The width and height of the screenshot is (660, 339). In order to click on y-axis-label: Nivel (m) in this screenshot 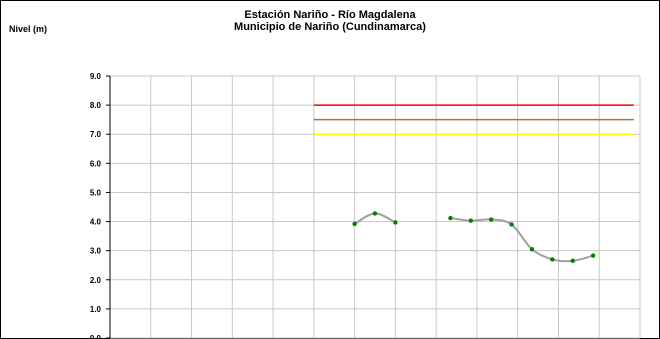, I will do `click(28, 29)`.